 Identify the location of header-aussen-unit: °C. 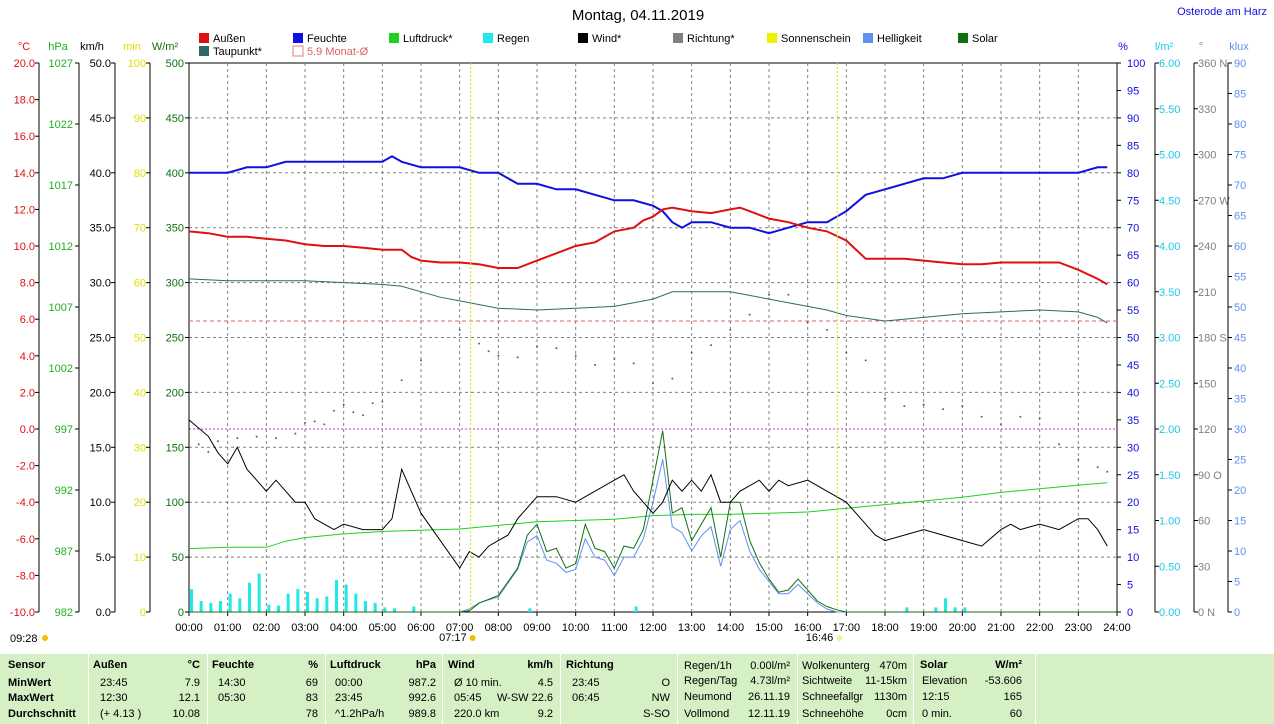
(193, 665).